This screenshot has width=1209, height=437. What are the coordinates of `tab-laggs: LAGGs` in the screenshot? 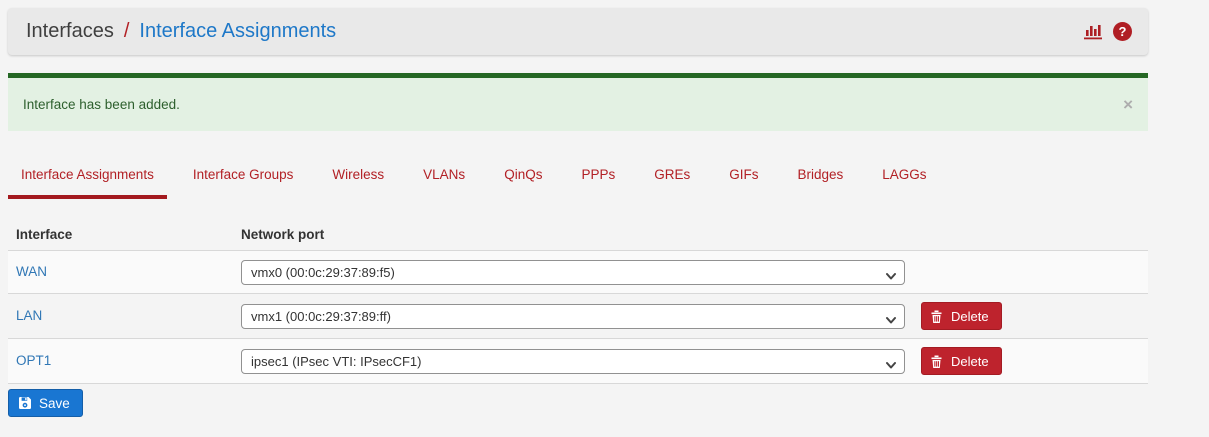 It's located at (904, 174).